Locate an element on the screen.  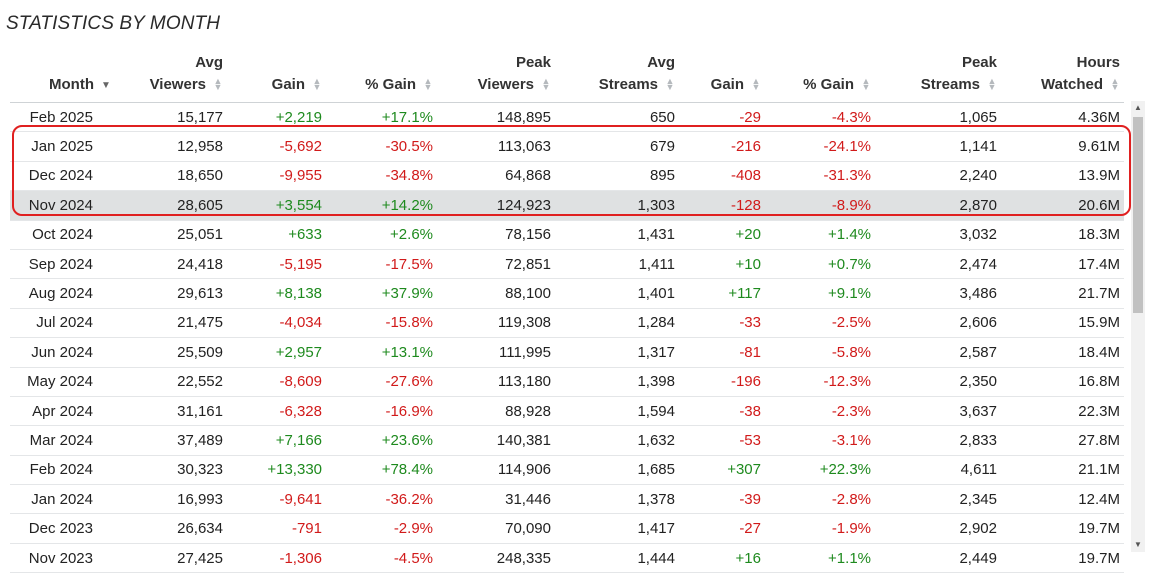
peak-viewers-cell: 88,928 is located at coordinates (496, 411).